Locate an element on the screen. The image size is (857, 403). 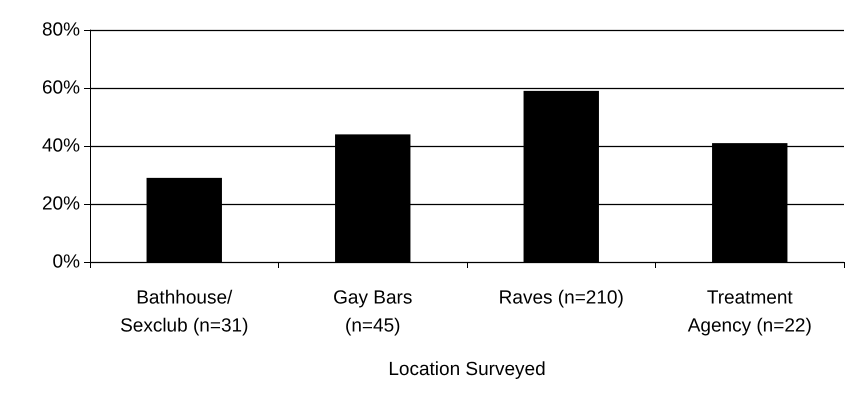
x-tick-label: Bathhouse/ Sexclub (n=31) is located at coordinates (184, 312).